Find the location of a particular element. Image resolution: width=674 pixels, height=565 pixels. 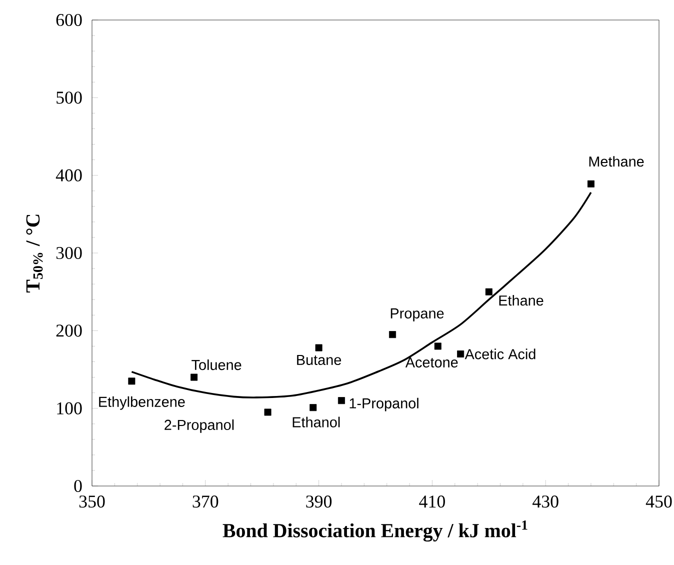

y-tick-label: 100 is located at coordinates (69, 408).